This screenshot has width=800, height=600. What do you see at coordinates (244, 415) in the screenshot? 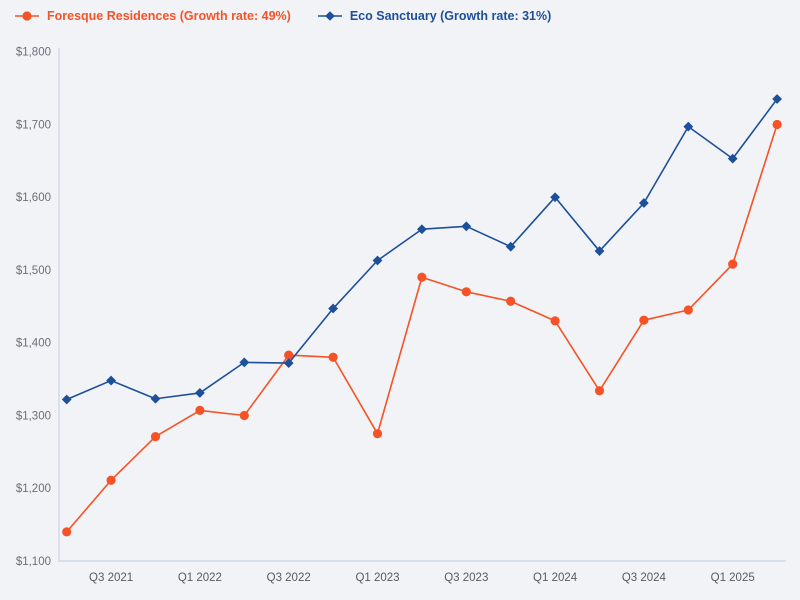
I see `data-point-foresque-residences-q2-2022` at bounding box center [244, 415].